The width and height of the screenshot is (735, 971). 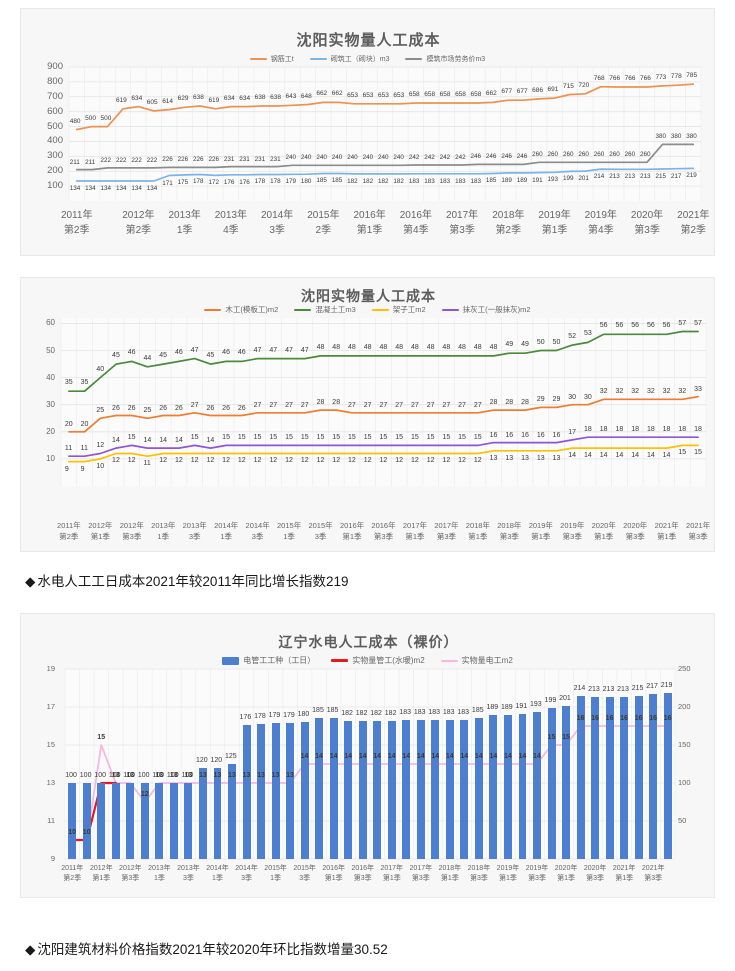 What do you see at coordinates (692, 76) in the screenshot?
I see `data-label-orange: 785` at bounding box center [692, 76].